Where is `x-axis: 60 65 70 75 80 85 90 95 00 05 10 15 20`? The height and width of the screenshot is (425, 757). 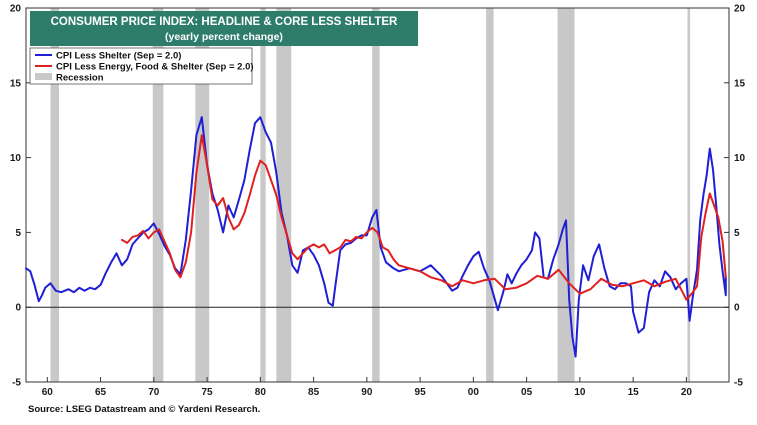
x-axis: 60 65 70 75 80 85 90 95 00 05 10 15 20 is located at coordinates (367, 387).